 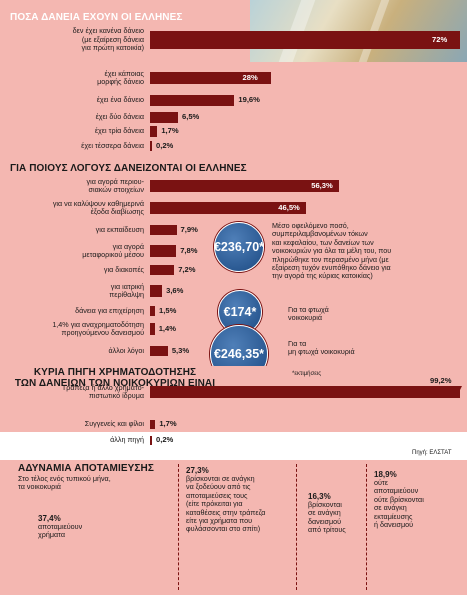 I want to click on category-label: δάνεια για επιχείρηση, so click(x=109, y=310).